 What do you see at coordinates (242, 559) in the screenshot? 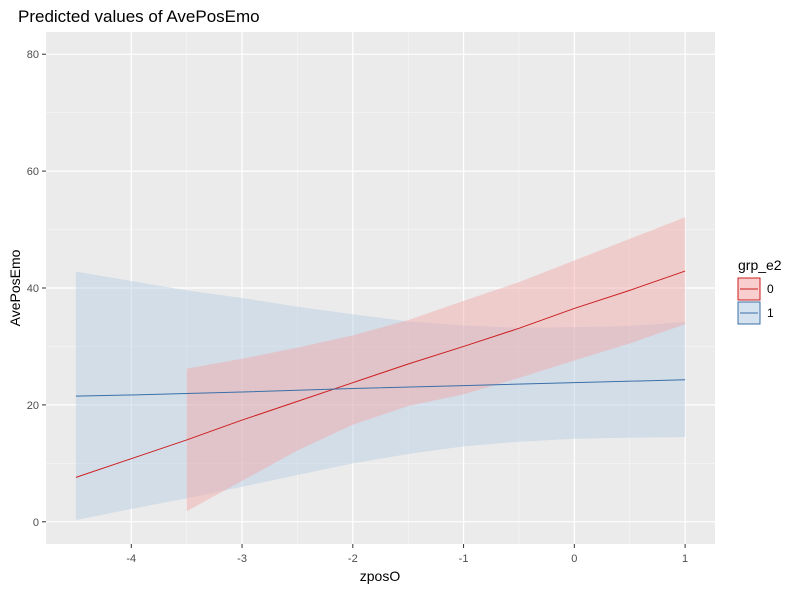
I see `x-tick-label: -3` at bounding box center [242, 559].